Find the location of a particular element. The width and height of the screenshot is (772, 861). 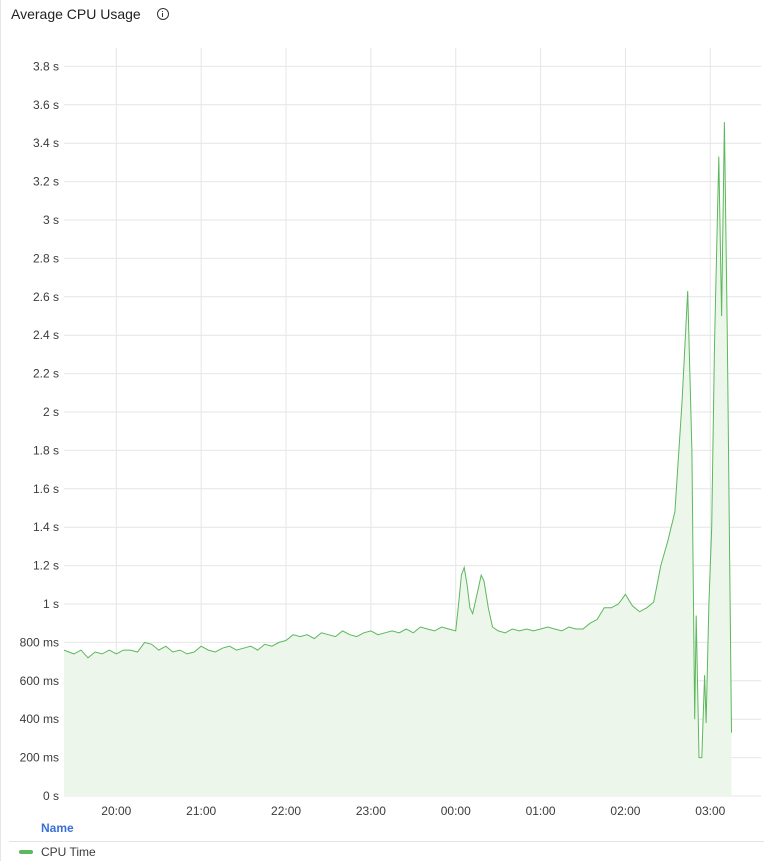

y-tick-label: 0 s is located at coordinates (51, 796).